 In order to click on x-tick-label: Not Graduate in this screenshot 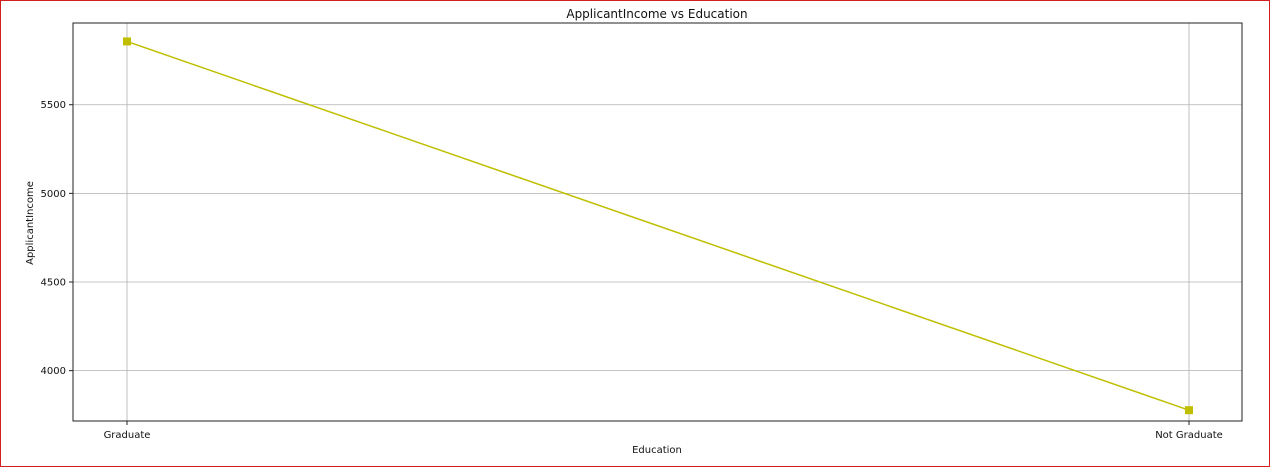, I will do `click(1189, 435)`.